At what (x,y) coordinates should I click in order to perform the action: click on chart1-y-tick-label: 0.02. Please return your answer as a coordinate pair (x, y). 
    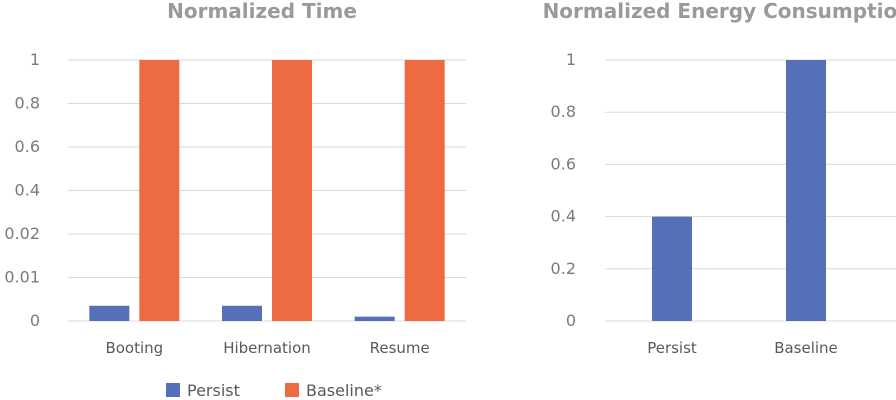
    Looking at the image, I should click on (22, 233).